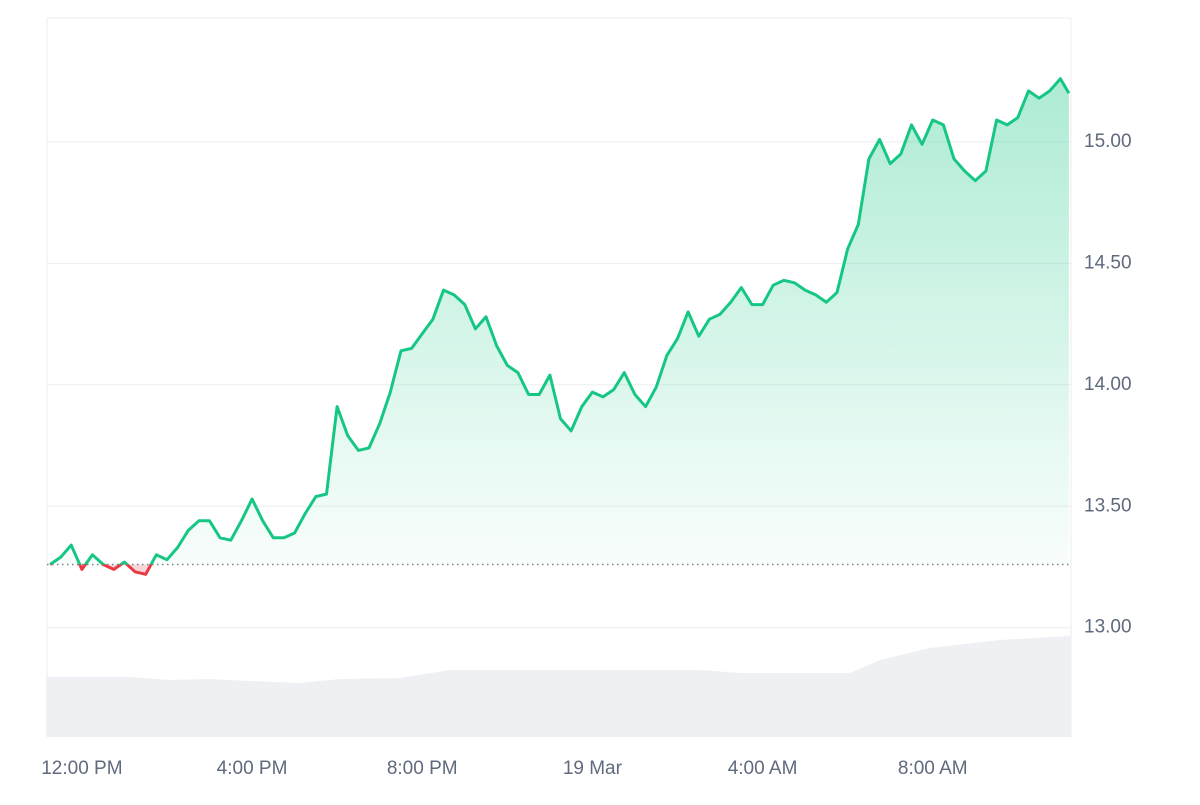 This screenshot has width=1200, height=805. I want to click on y-tick-label: 15.00, so click(1108, 141).